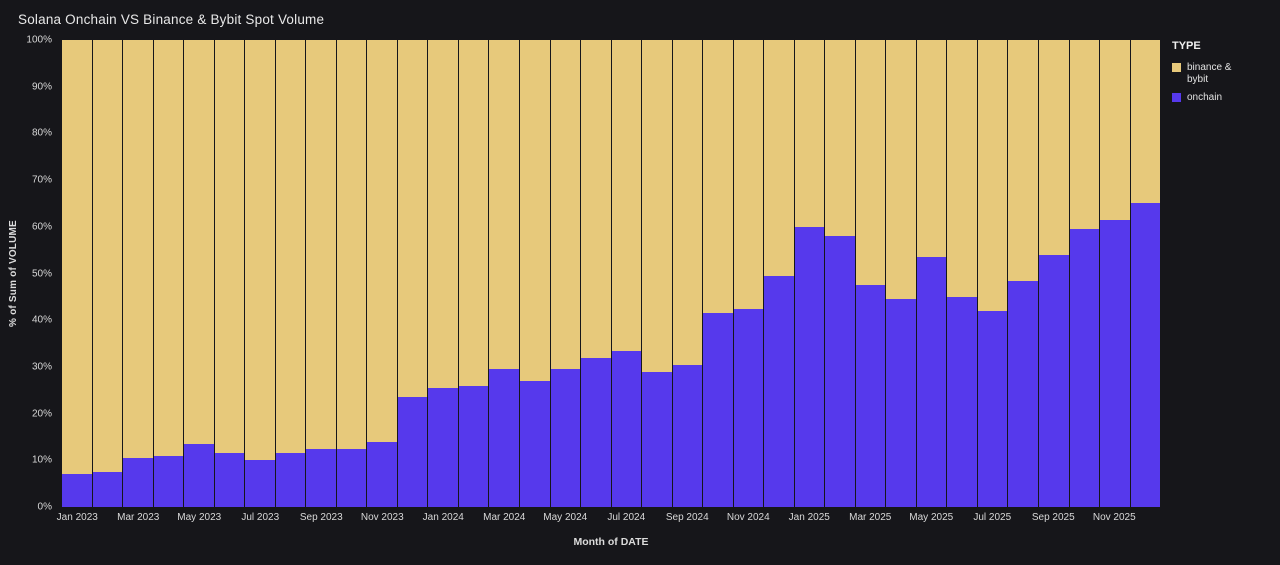  Describe the element at coordinates (626, 273) in the screenshot. I see `bar-jul-2024` at that location.